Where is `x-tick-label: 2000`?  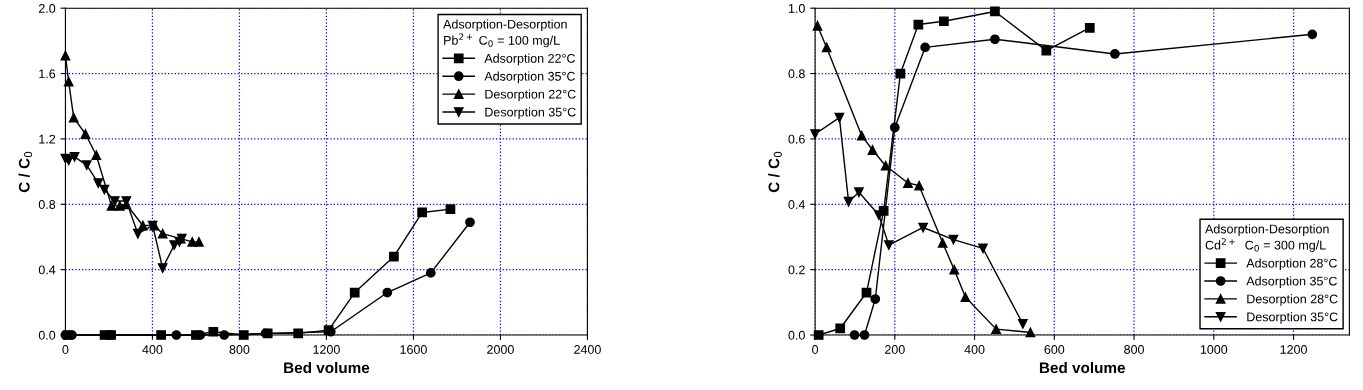
x-tick-label: 2000 is located at coordinates (500, 349).